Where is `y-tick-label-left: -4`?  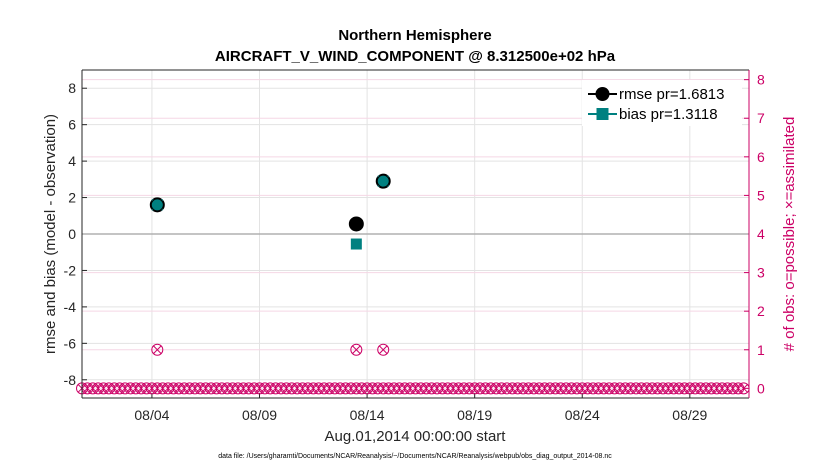 y-tick-label-left: -4 is located at coordinates (70, 307).